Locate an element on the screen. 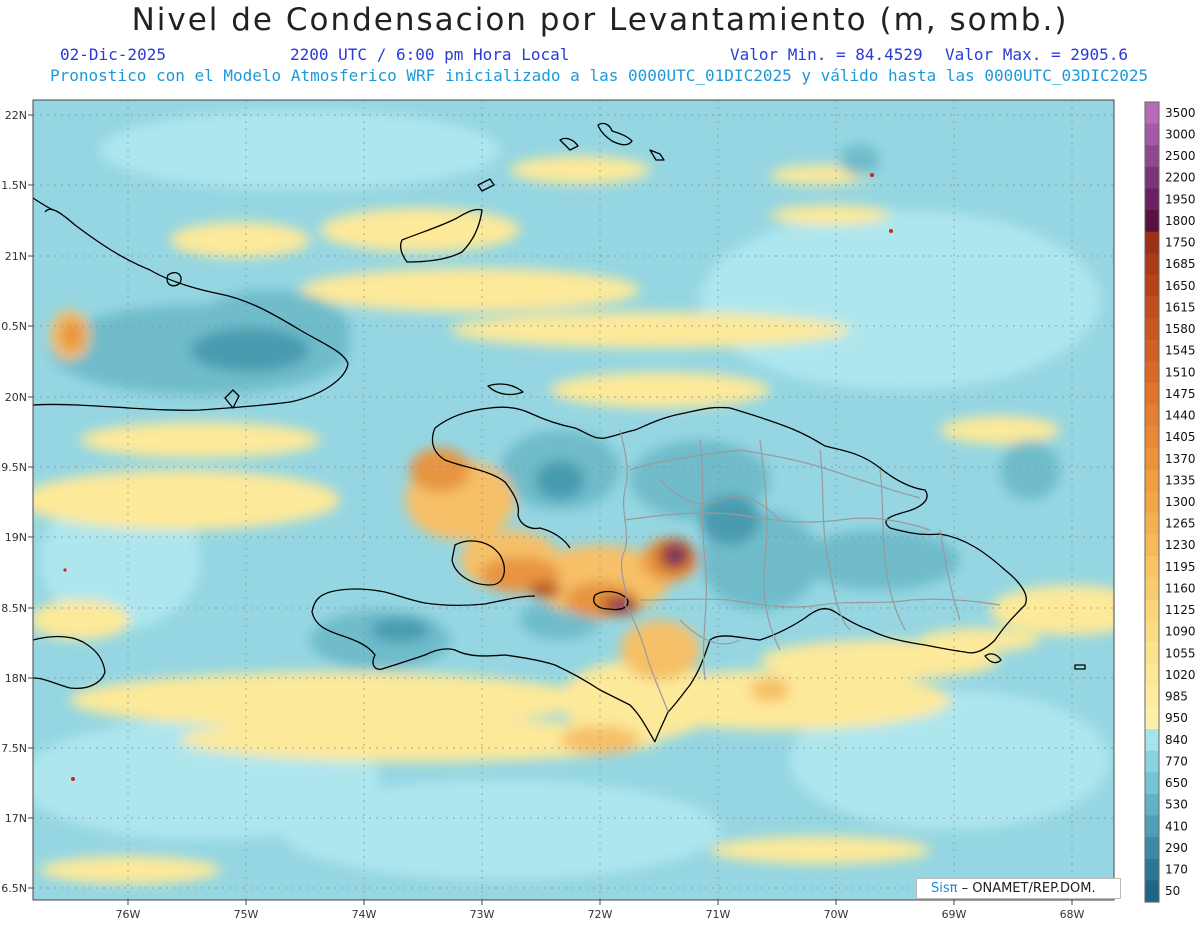  colorbar-label: 1230 is located at coordinates (1180, 545).